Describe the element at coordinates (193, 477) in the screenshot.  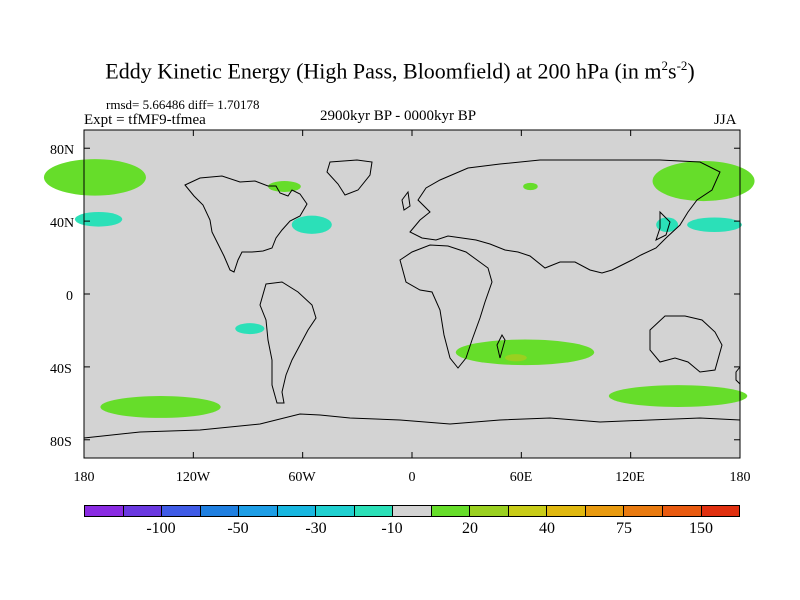
I see `x-tick-label: 120W` at that location.